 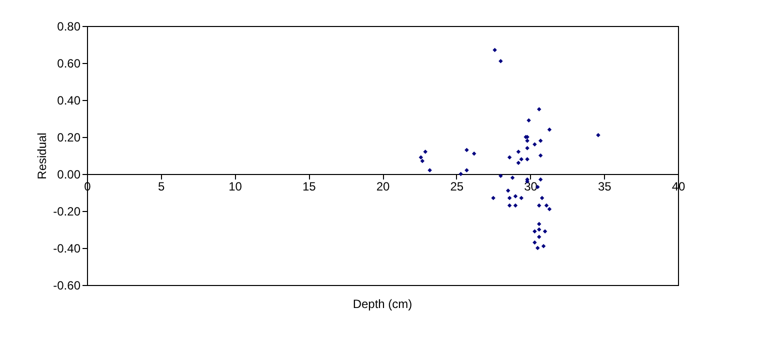 What do you see at coordinates (42, 156) in the screenshot?
I see `y-axis-title: Residual` at bounding box center [42, 156].